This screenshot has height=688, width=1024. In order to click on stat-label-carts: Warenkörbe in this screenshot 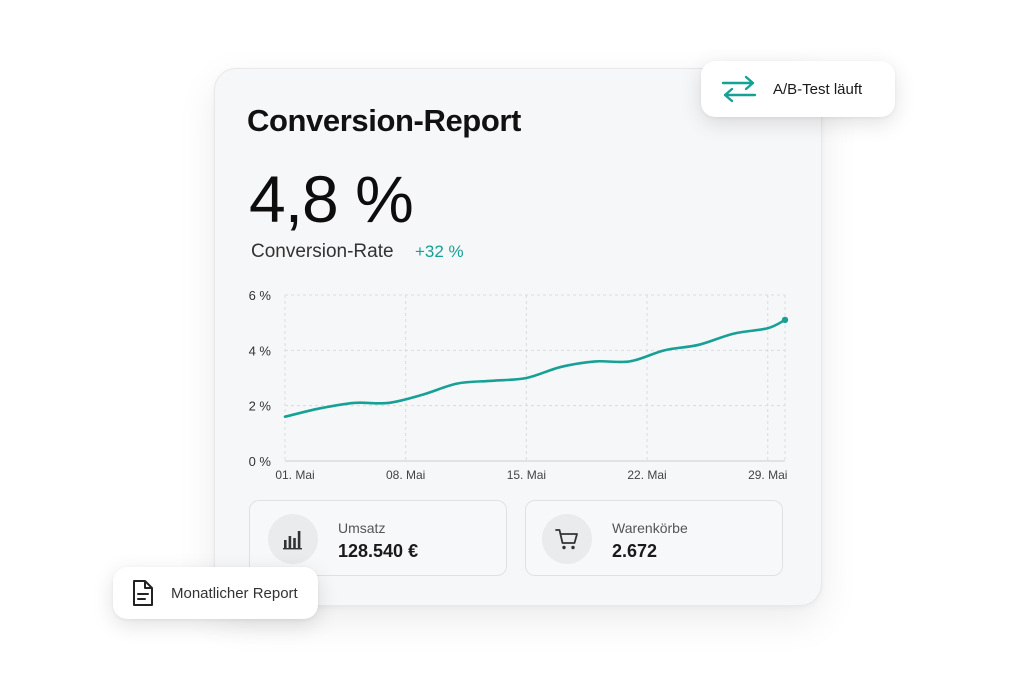, I will do `click(650, 528)`.